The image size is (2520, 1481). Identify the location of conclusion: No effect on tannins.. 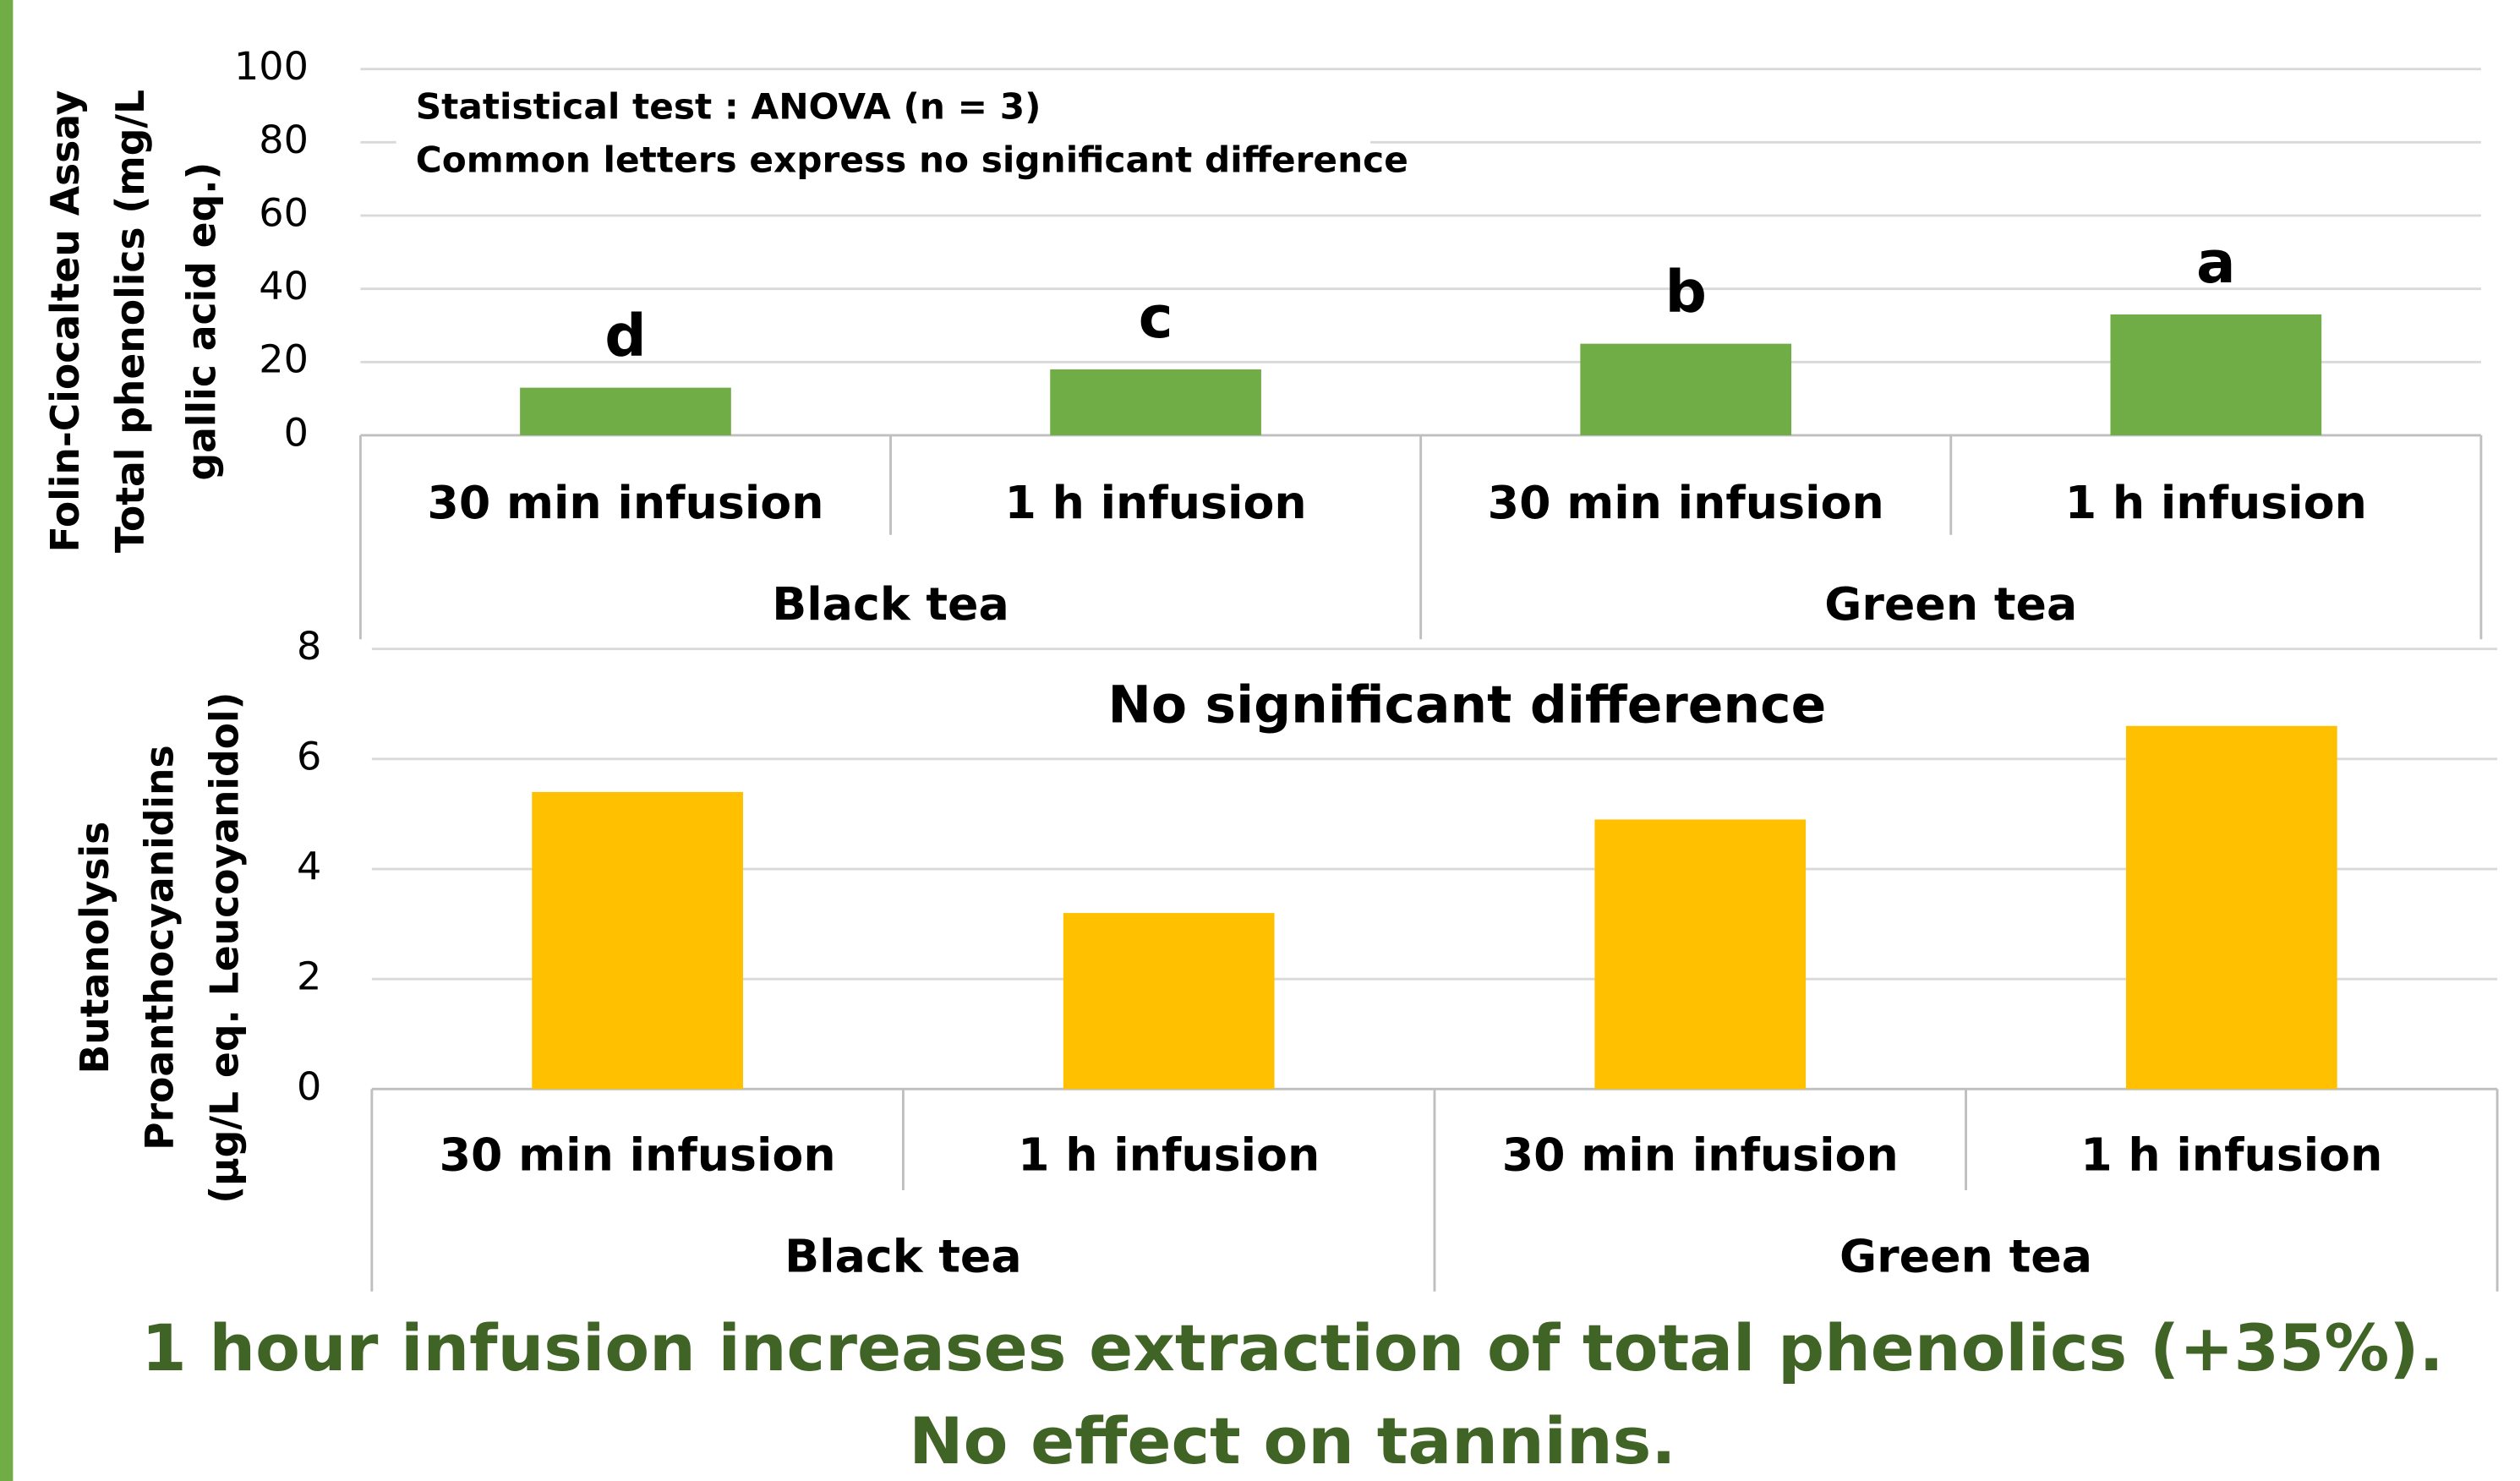
(1292, 1441).